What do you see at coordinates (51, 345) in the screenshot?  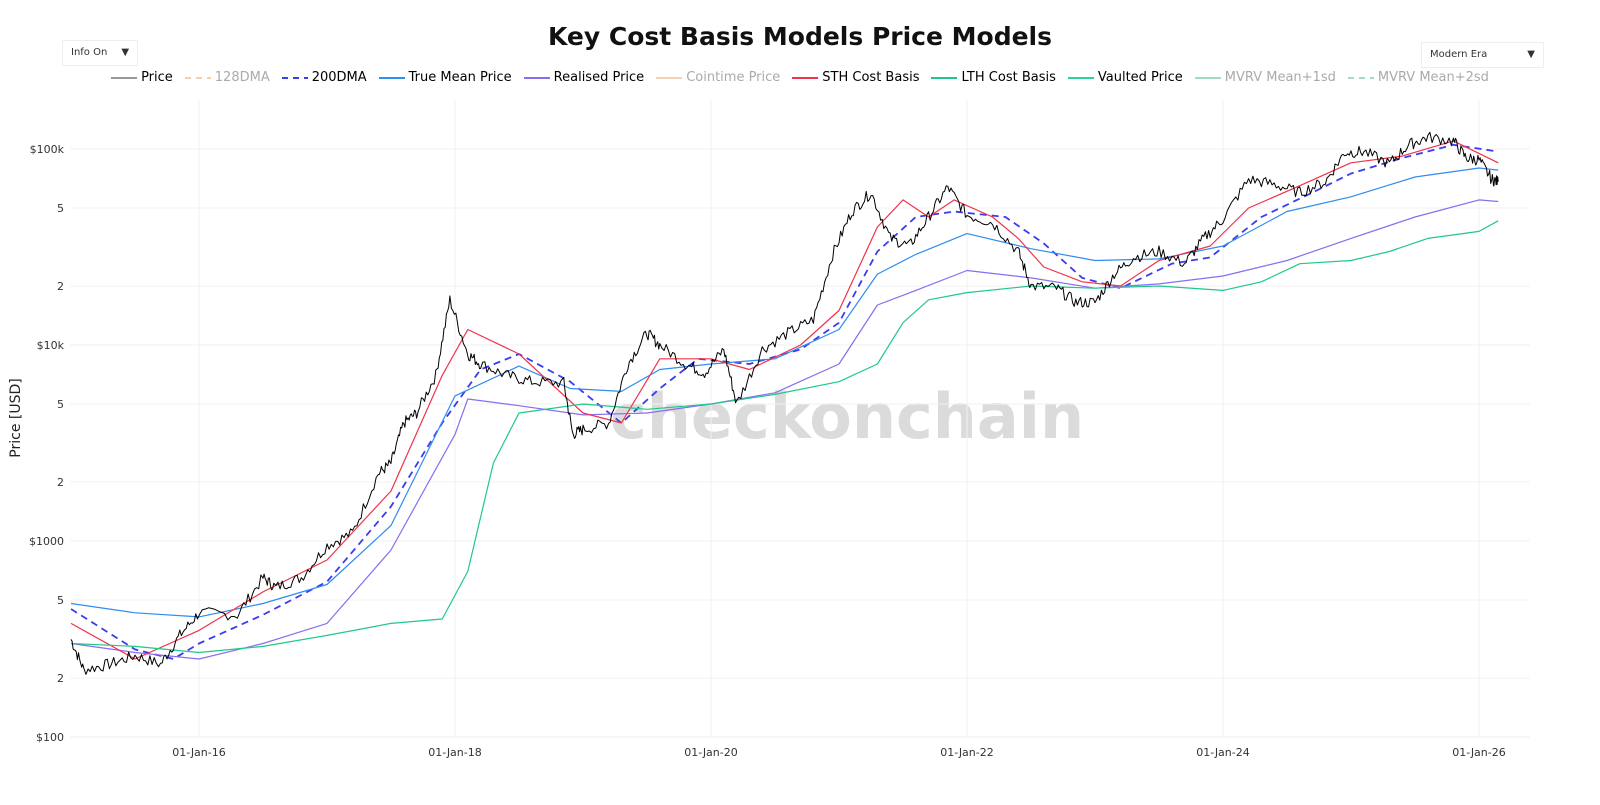 I see `y-tick-label: $10k` at bounding box center [51, 345].